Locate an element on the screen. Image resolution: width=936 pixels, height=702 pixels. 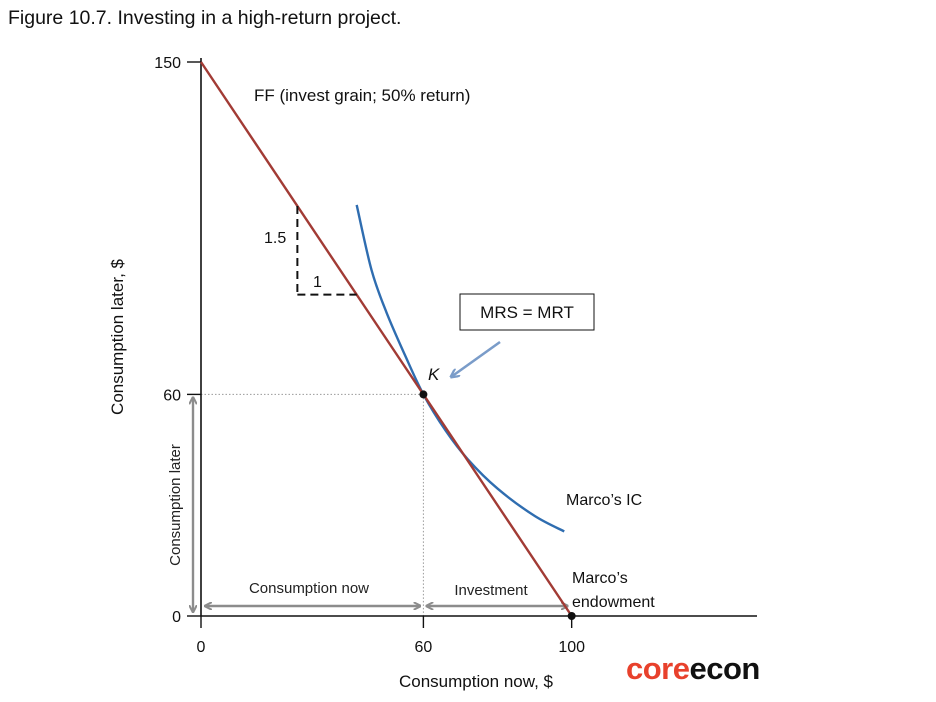
mrs-box-label: MRS = MRT is located at coordinates (527, 312).